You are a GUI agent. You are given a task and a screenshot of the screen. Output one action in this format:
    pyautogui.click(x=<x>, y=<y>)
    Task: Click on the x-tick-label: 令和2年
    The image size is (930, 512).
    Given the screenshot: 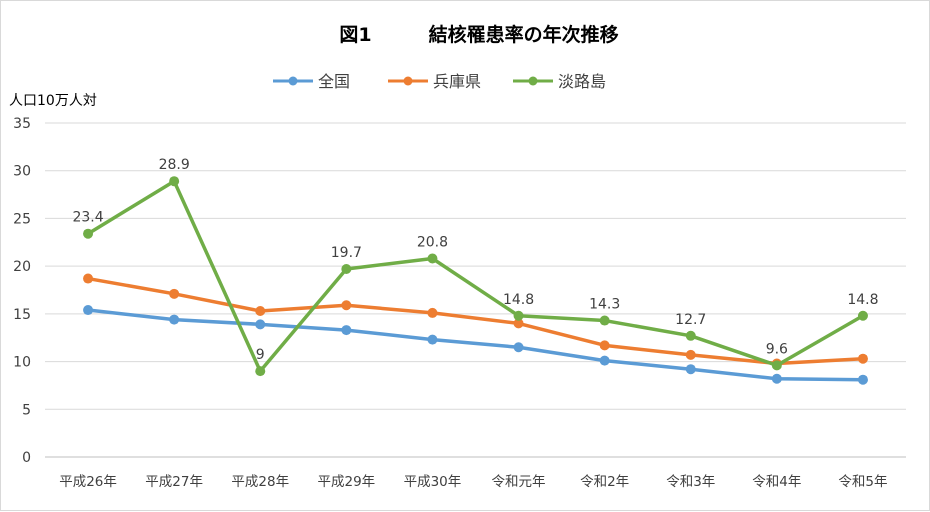 What is the action you would take?
    pyautogui.click(x=604, y=482)
    